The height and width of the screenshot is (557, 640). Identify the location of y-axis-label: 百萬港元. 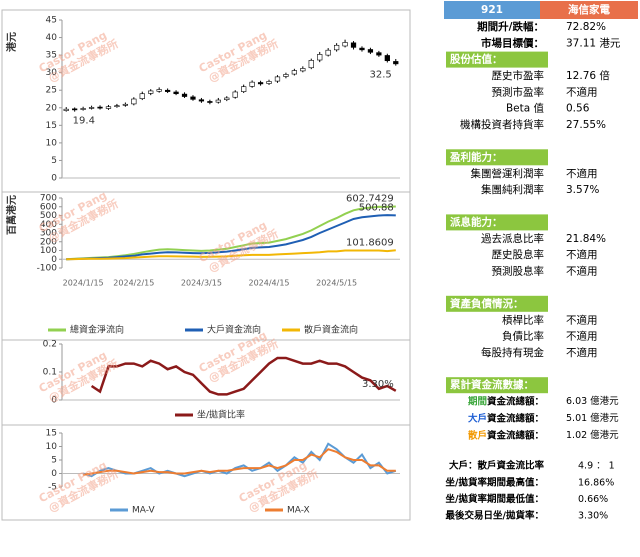
(11, 215).